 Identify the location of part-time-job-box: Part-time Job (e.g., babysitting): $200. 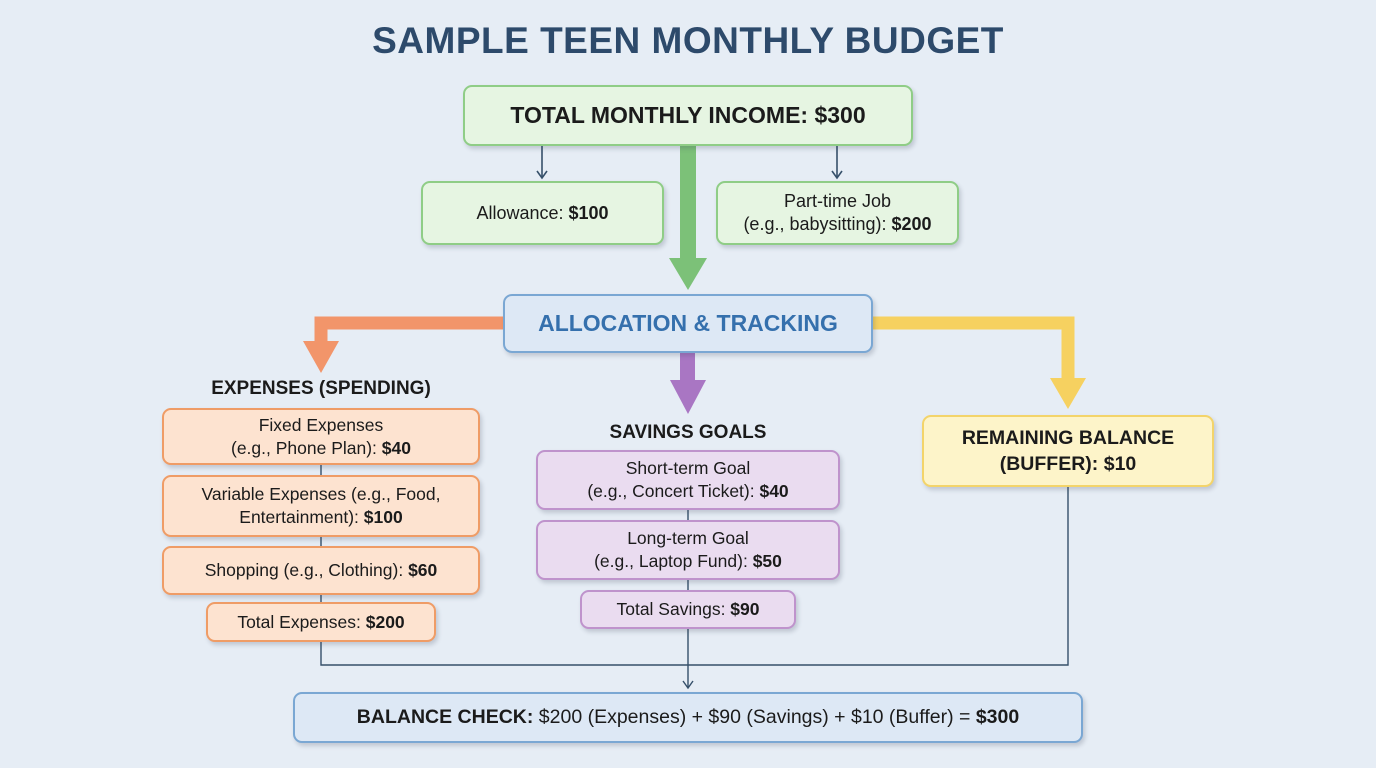
(837, 213).